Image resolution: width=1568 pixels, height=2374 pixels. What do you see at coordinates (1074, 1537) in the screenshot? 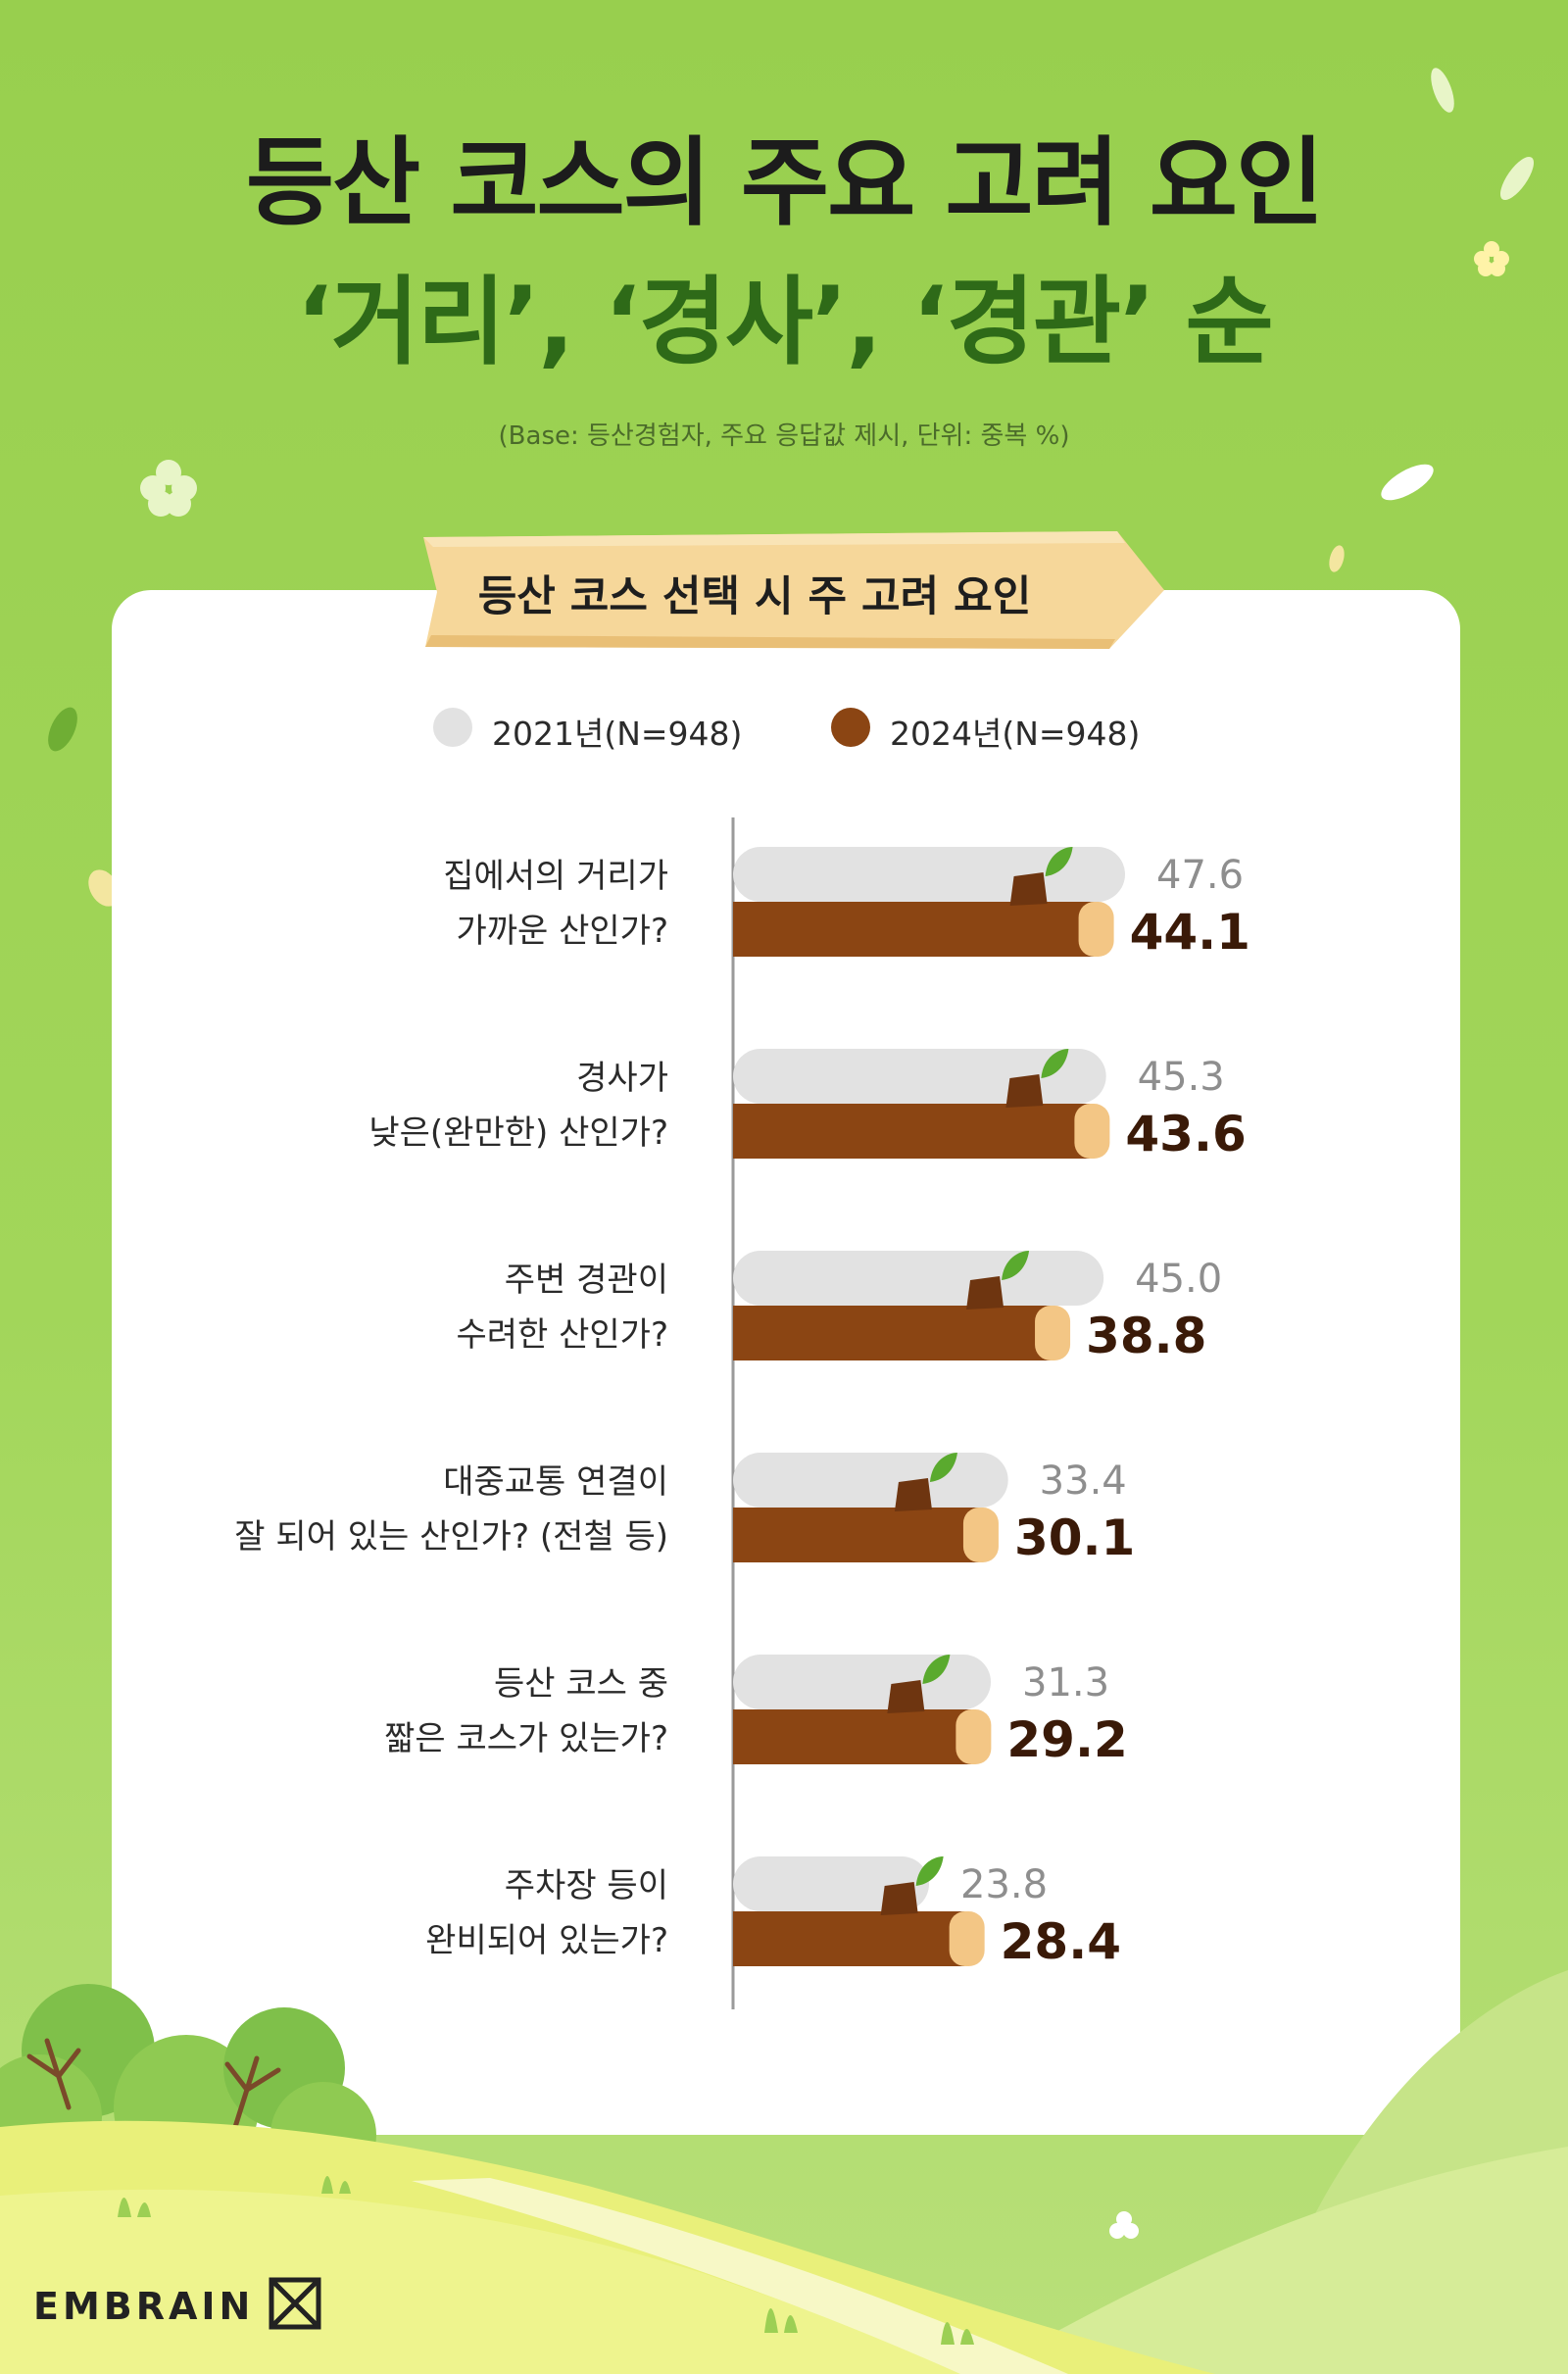
I see `data-label-2024: 30.1` at bounding box center [1074, 1537].